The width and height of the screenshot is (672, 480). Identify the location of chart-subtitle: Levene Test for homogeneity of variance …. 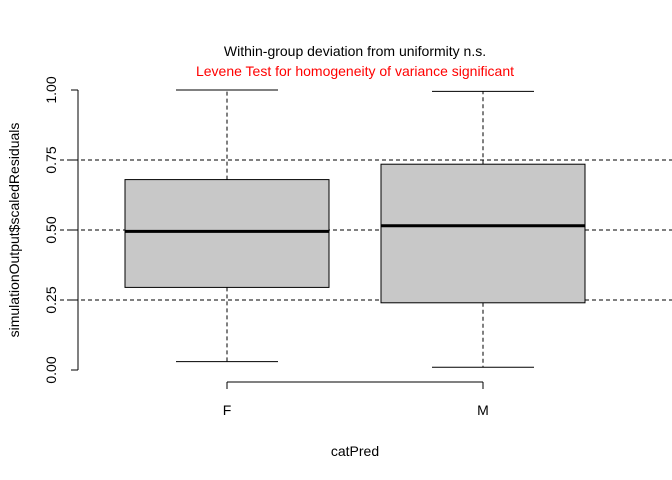
(355, 71).